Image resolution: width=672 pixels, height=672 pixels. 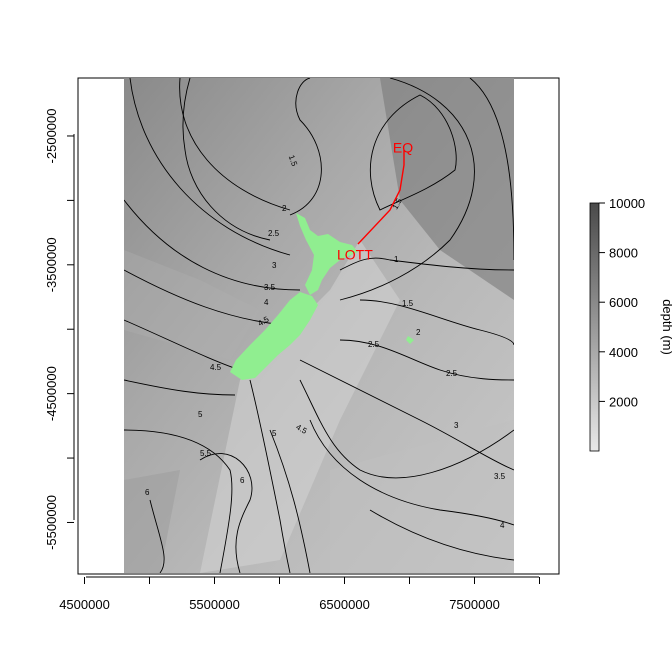 What do you see at coordinates (84, 604) in the screenshot?
I see `x-tick-label: 4500000` at bounding box center [84, 604].